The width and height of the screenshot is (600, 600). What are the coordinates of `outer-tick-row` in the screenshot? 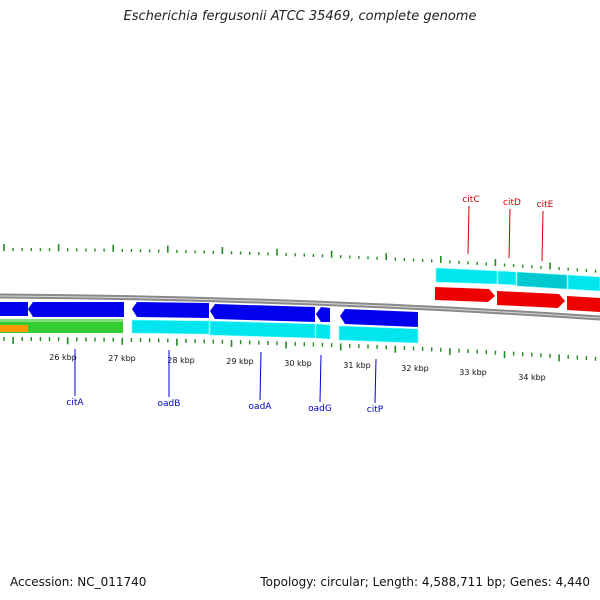 It's located at (300, 258).